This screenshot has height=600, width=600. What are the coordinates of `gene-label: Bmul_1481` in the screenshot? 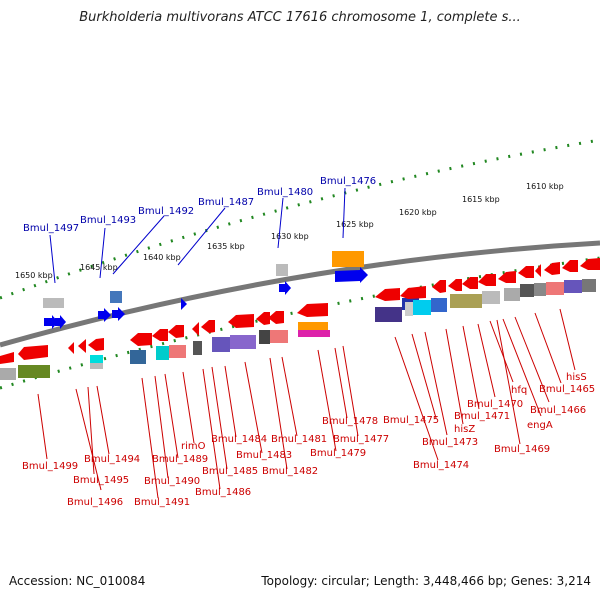 It's located at (299, 439).